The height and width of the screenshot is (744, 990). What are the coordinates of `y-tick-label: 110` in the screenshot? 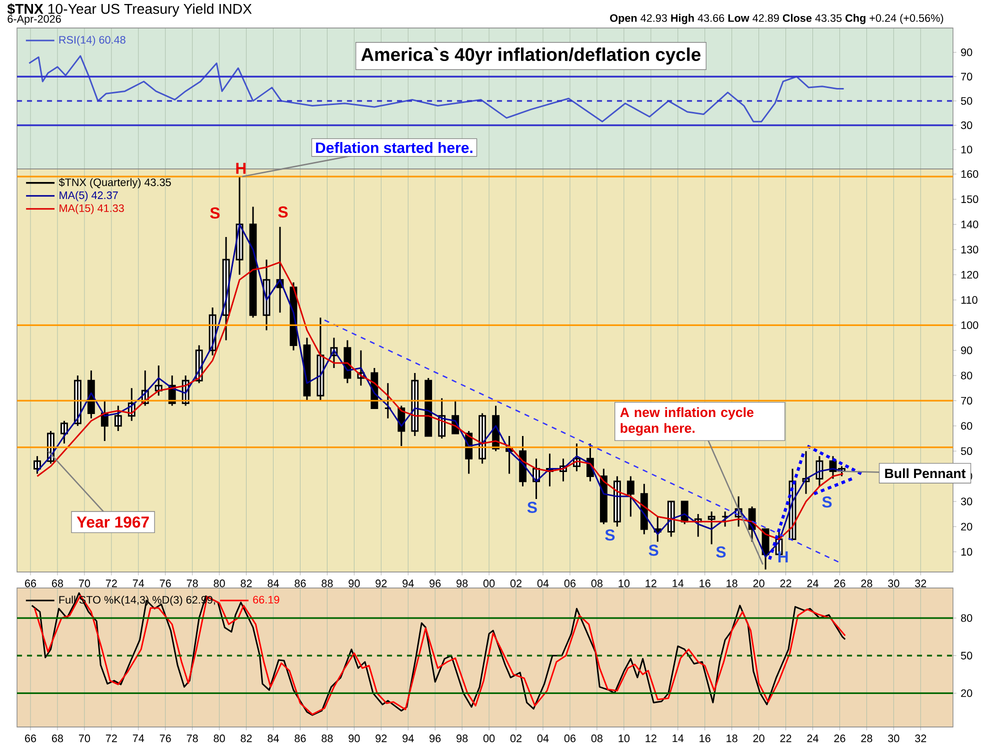 It's located at (969, 300).